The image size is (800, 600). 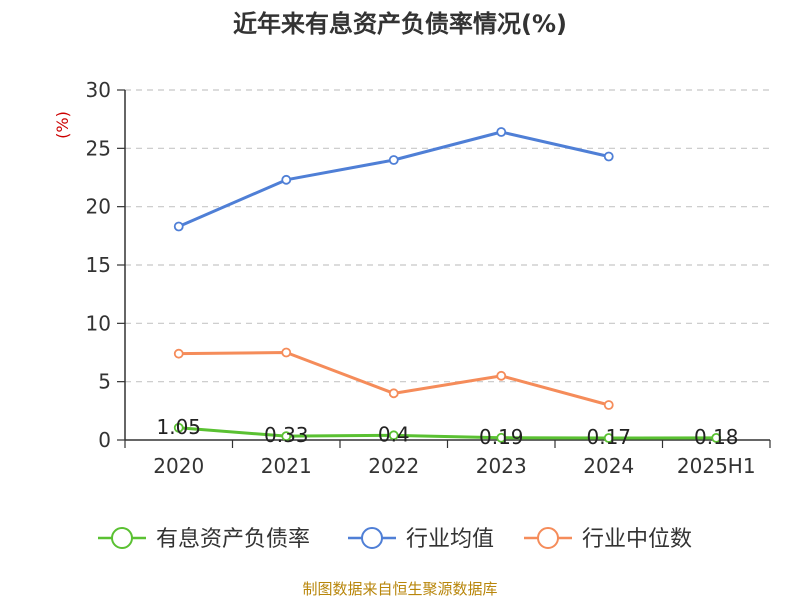 I want to click on data-label: 0.19, so click(x=501, y=437).